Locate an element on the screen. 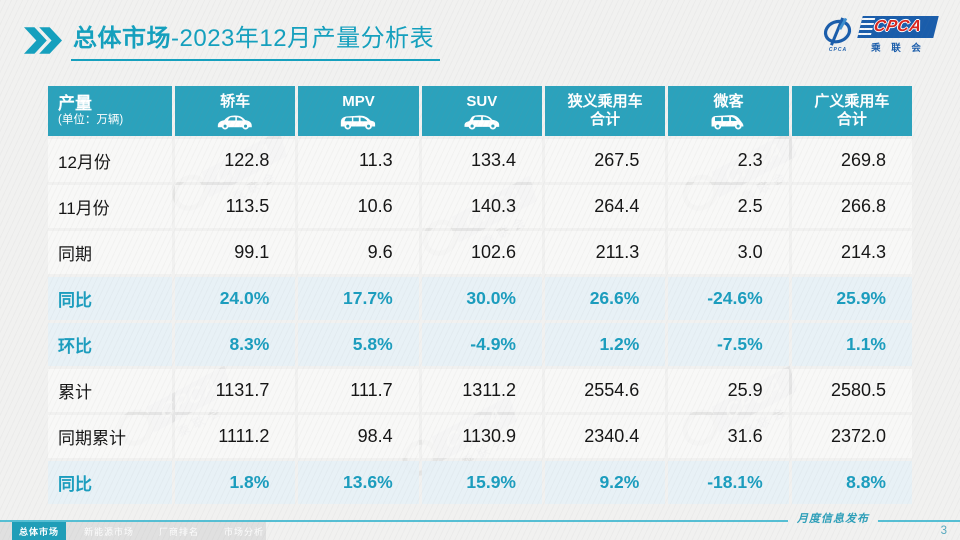 The image size is (960, 540). column-header-label: MPV is located at coordinates (358, 101).